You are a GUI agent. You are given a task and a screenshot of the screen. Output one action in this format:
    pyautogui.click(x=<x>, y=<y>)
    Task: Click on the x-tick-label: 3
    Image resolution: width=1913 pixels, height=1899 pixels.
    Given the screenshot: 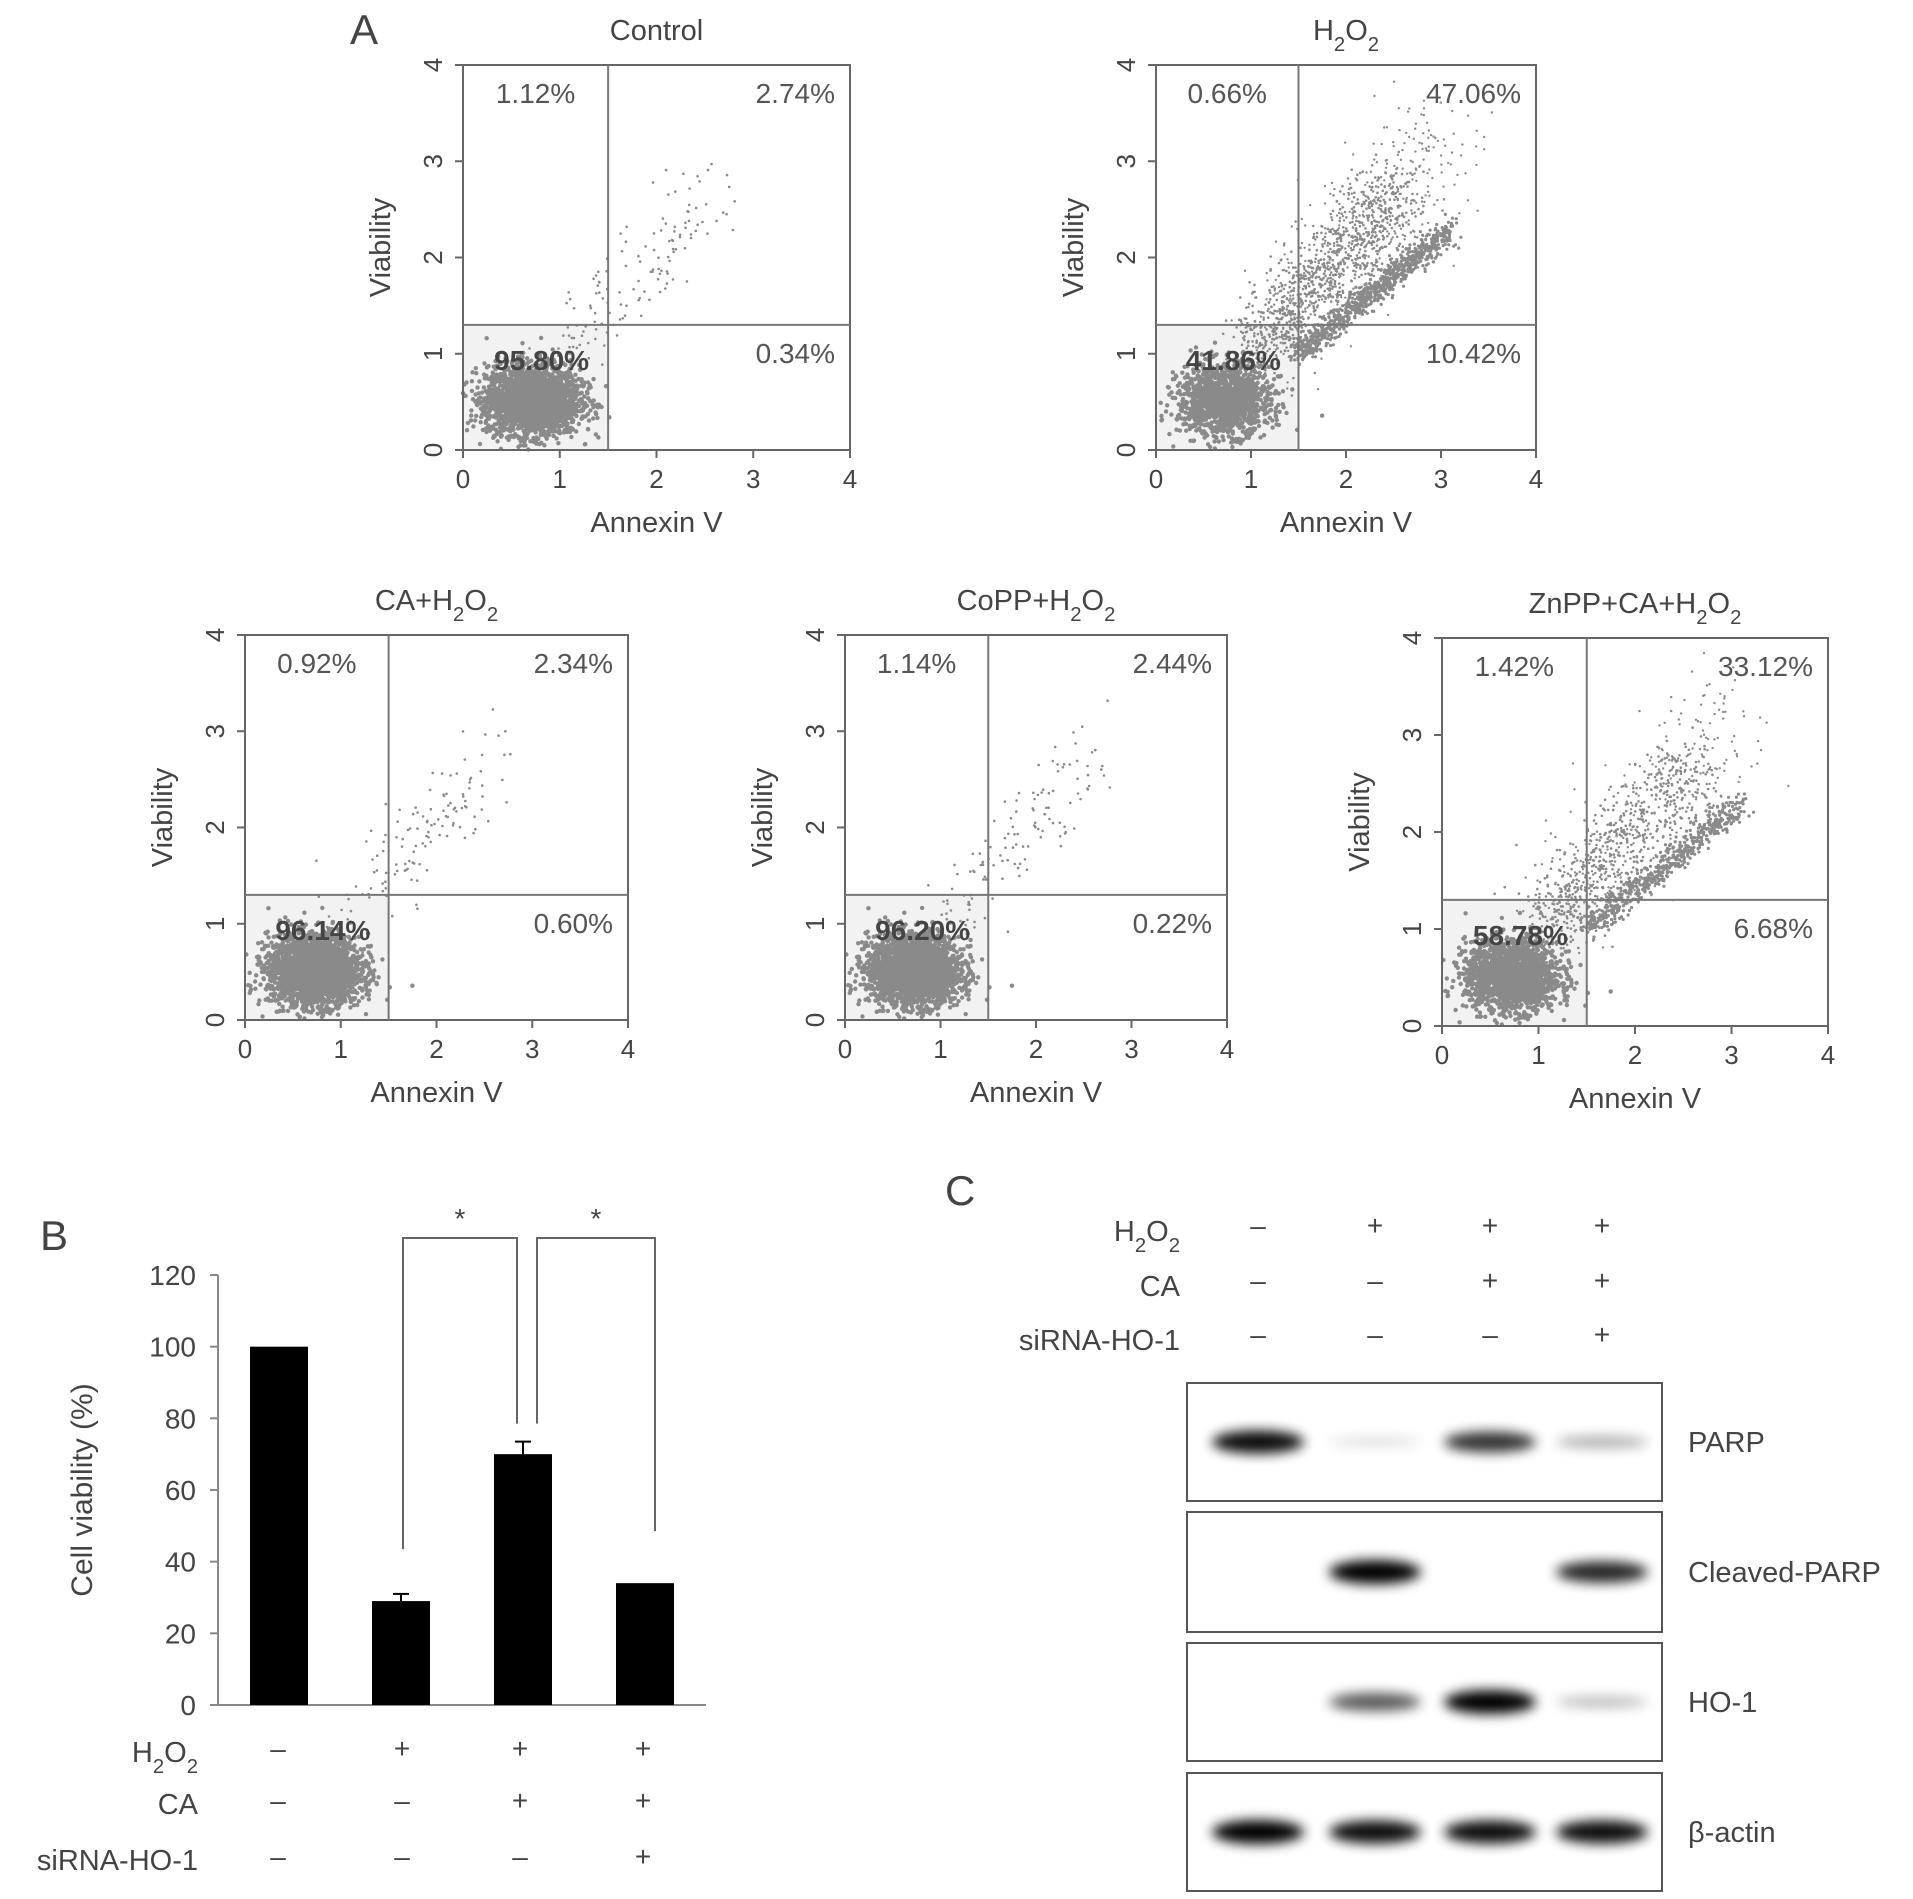 What is the action you would take?
    pyautogui.click(x=753, y=479)
    